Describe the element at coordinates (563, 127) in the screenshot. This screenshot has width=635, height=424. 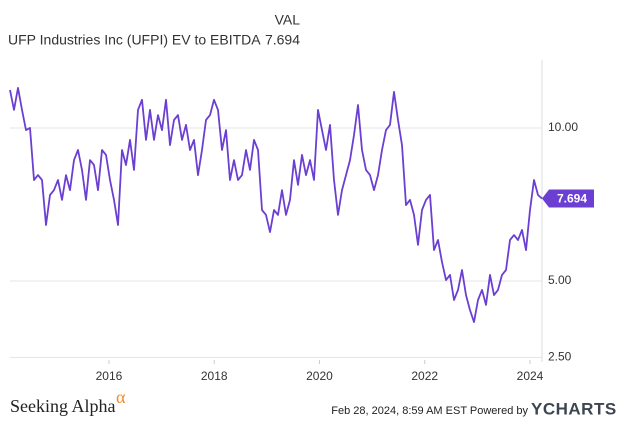
I see `y-tick-label: 10.00` at that location.